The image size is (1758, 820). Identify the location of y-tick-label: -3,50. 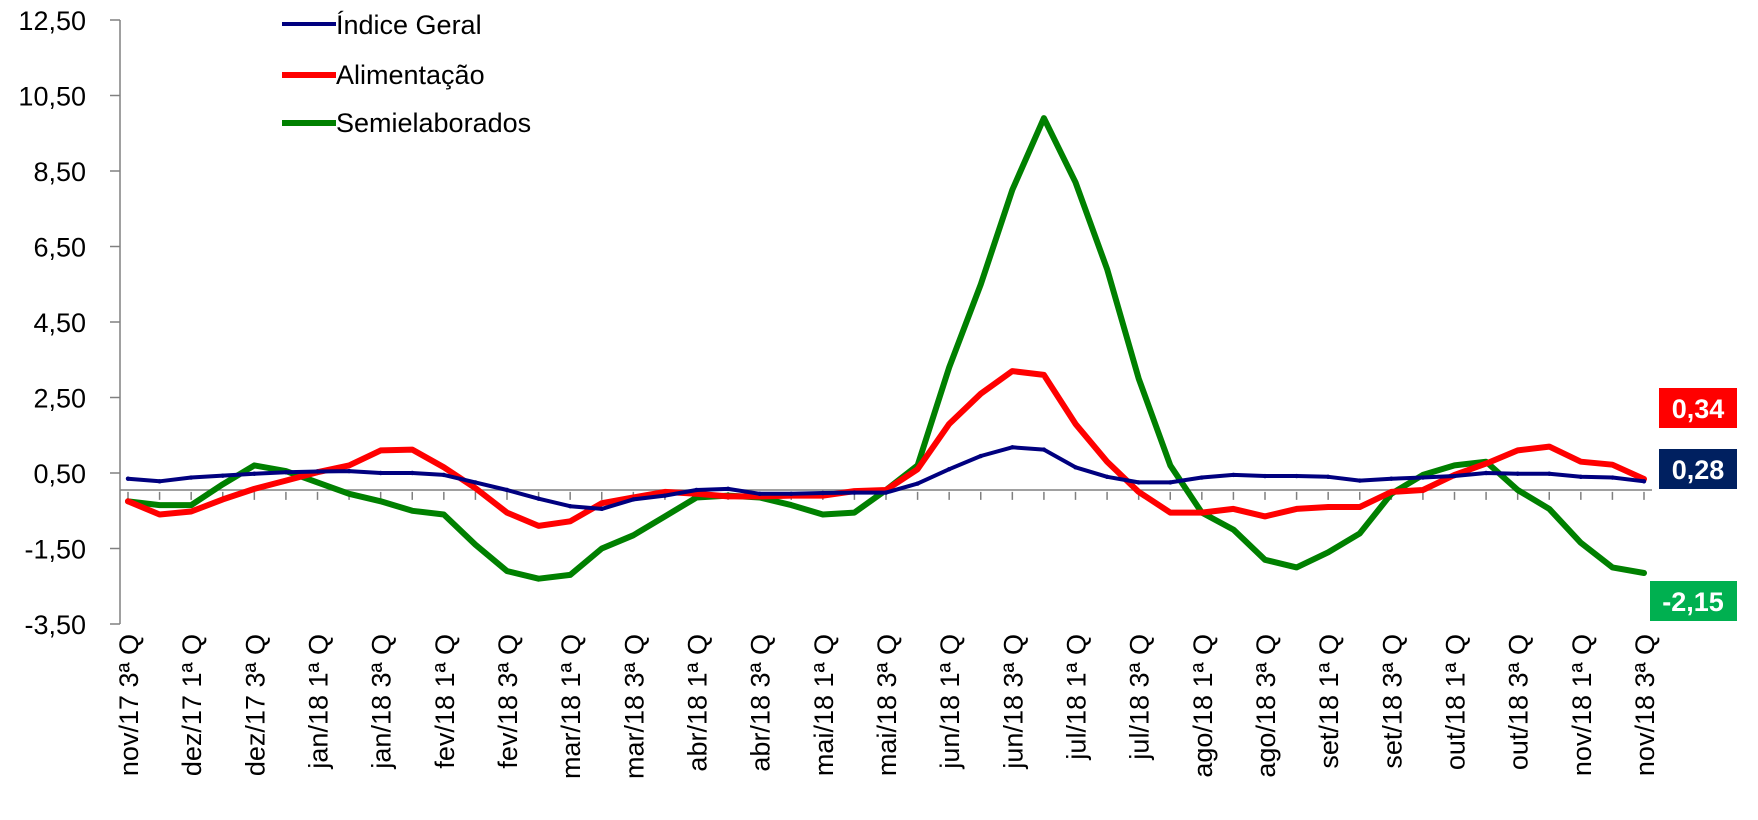
(55, 625).